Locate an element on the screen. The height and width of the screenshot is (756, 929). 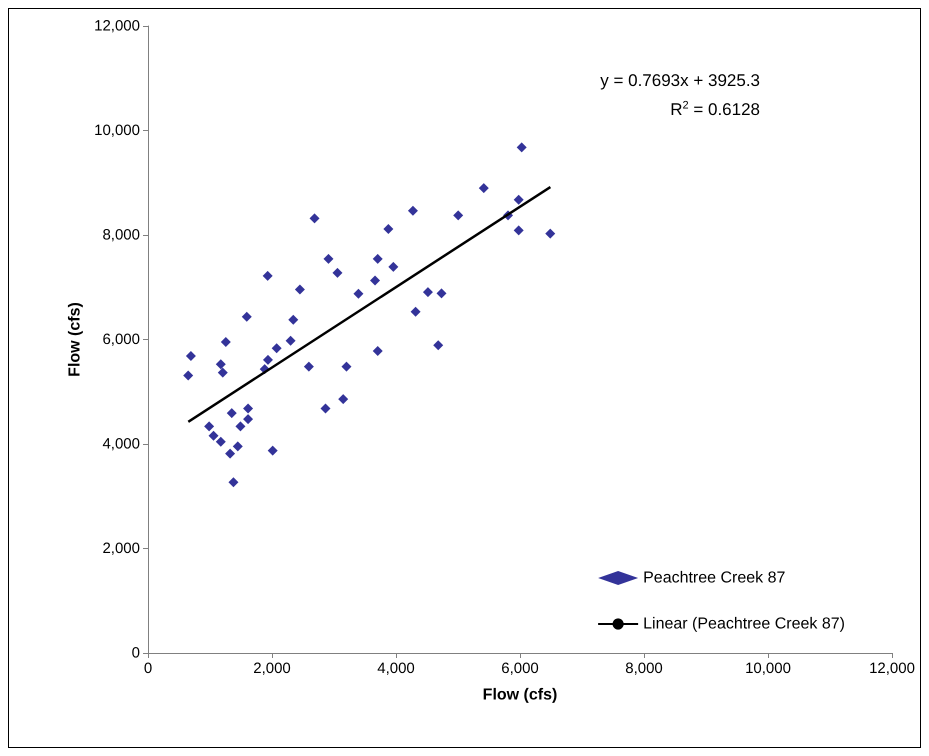
x-tick-label: 0 is located at coordinates (148, 668).